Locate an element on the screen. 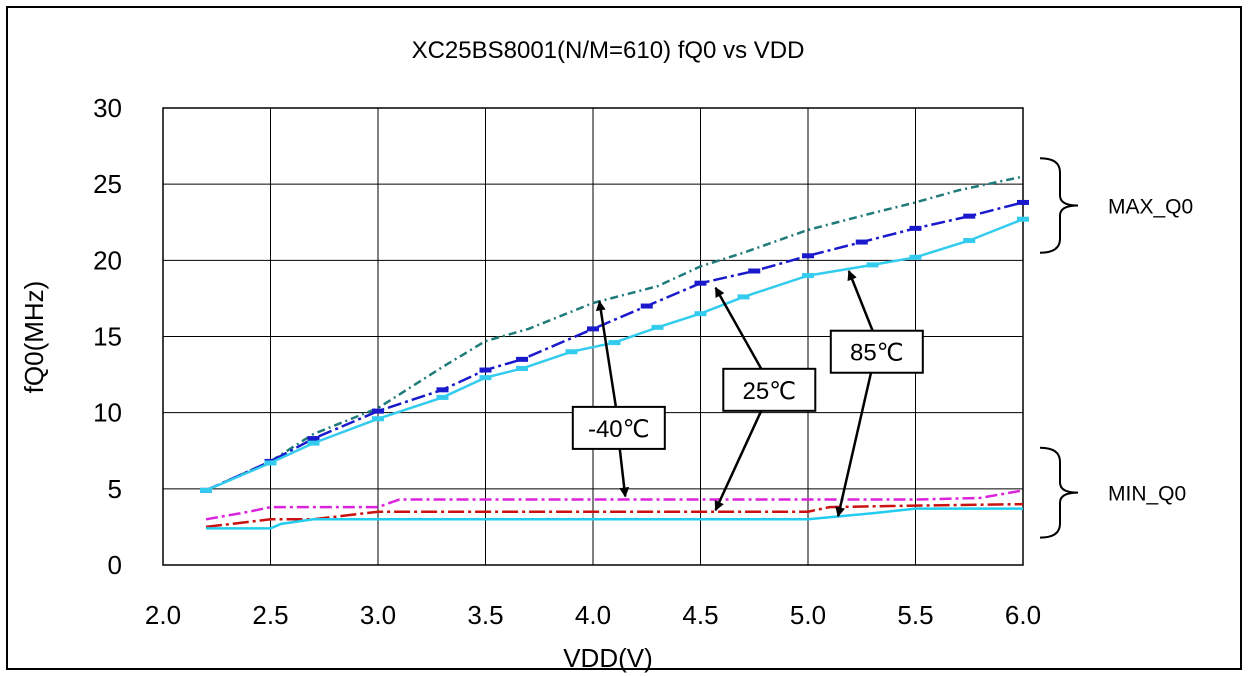 This screenshot has width=1248, height=676. x-tick-label: 2.5 is located at coordinates (270, 615).